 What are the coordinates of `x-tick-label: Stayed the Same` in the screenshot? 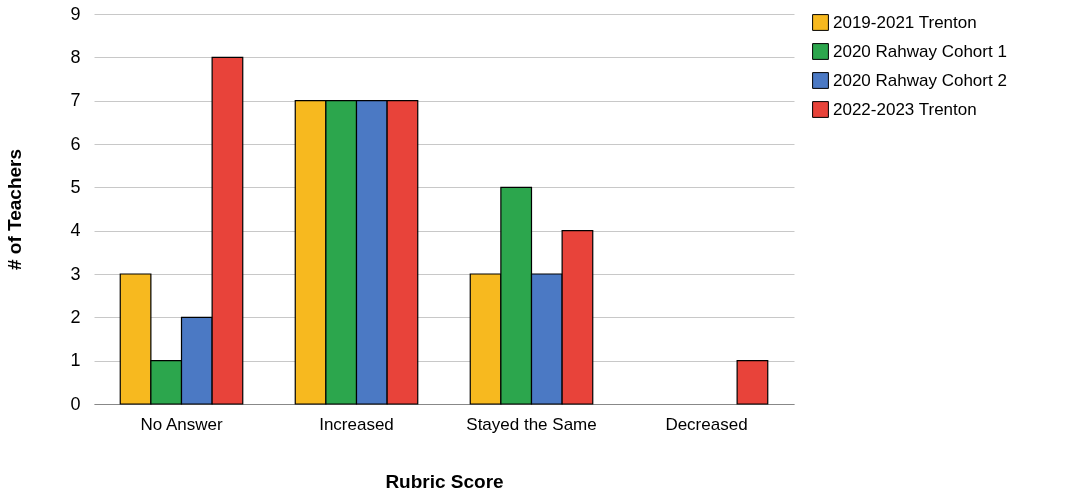 It's located at (531, 424).